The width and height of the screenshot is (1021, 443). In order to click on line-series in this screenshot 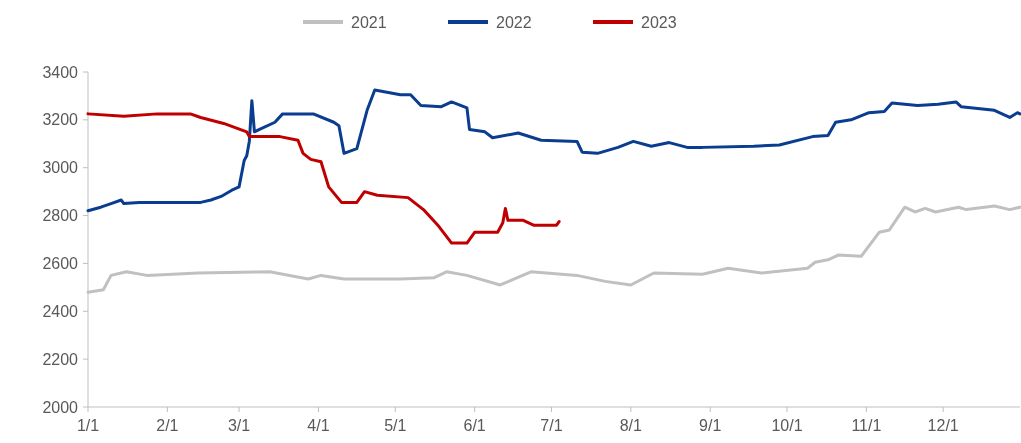, I will do `click(323, 178)`.